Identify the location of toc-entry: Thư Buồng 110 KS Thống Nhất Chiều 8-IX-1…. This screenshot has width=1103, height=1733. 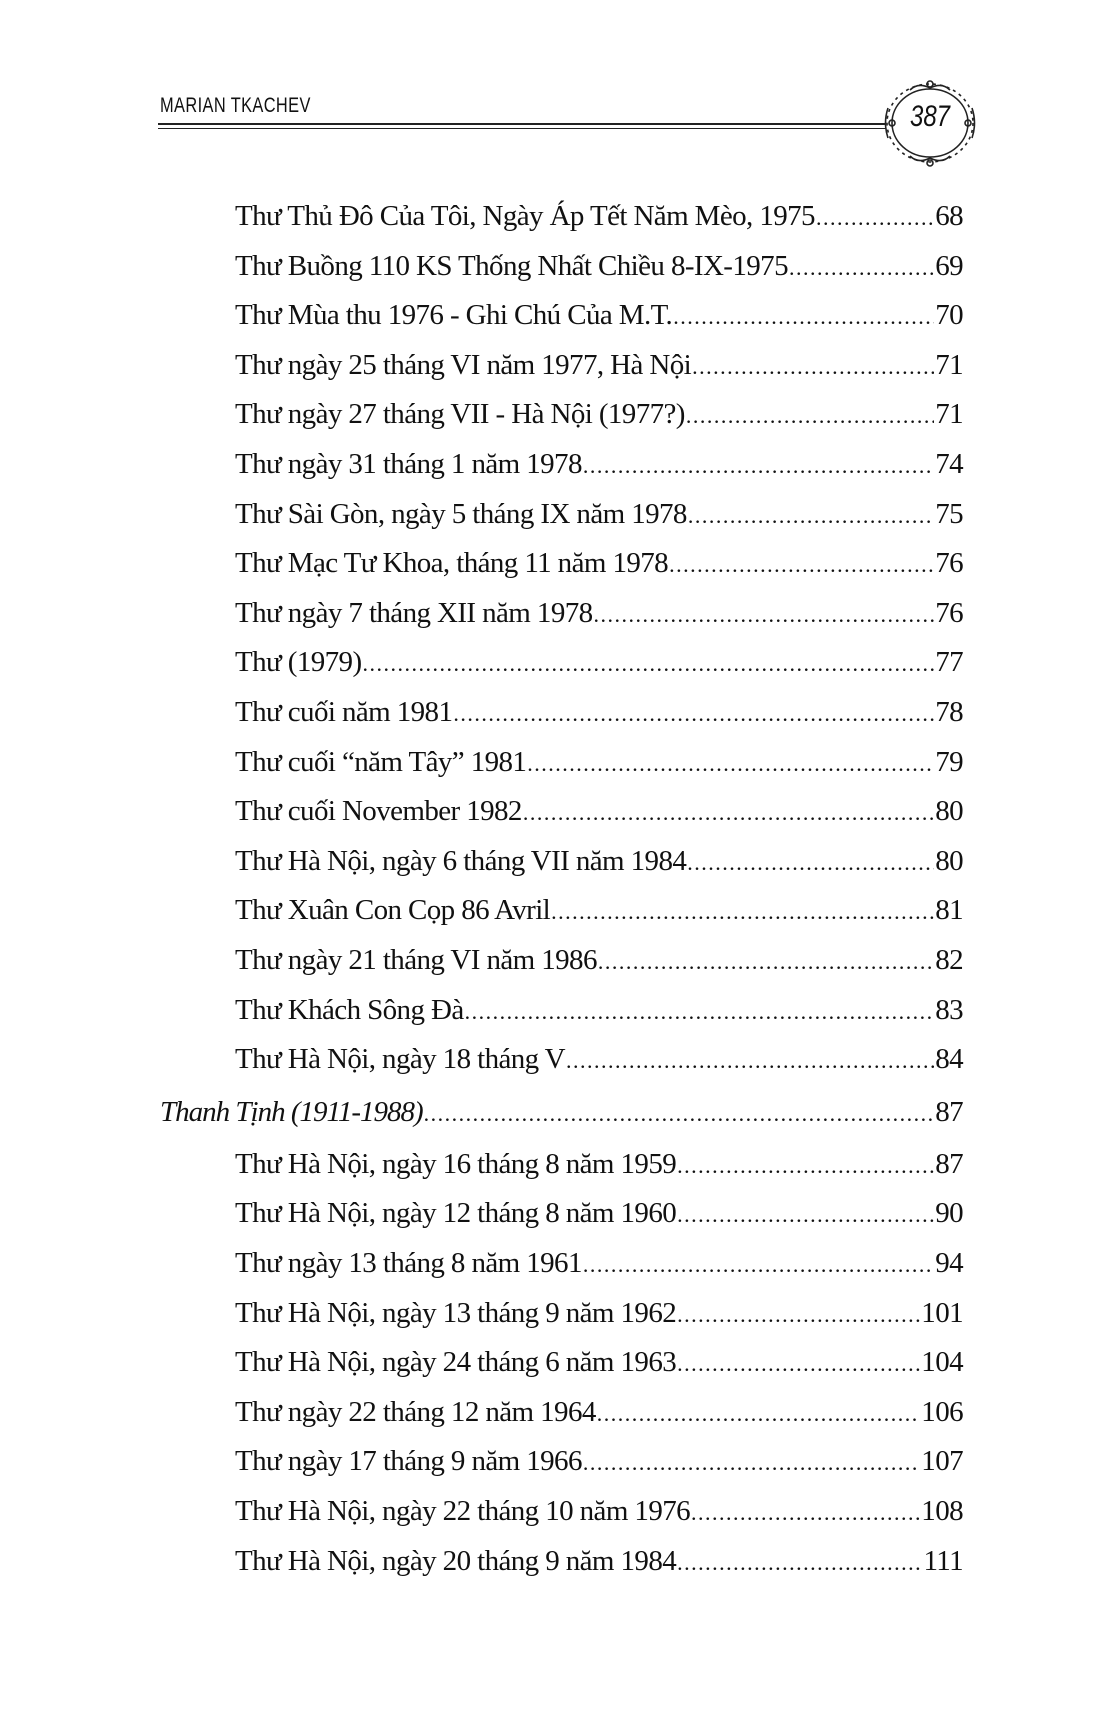
(599, 269).